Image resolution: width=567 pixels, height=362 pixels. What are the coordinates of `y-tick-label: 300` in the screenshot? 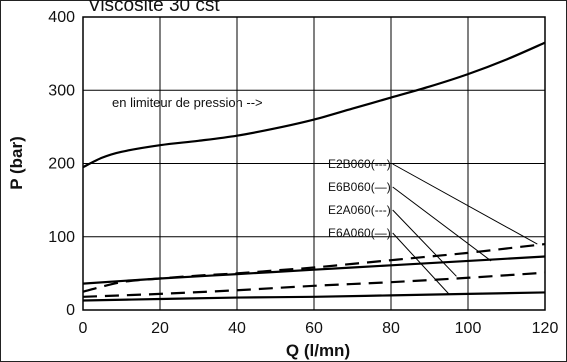 It's located at (61, 90).